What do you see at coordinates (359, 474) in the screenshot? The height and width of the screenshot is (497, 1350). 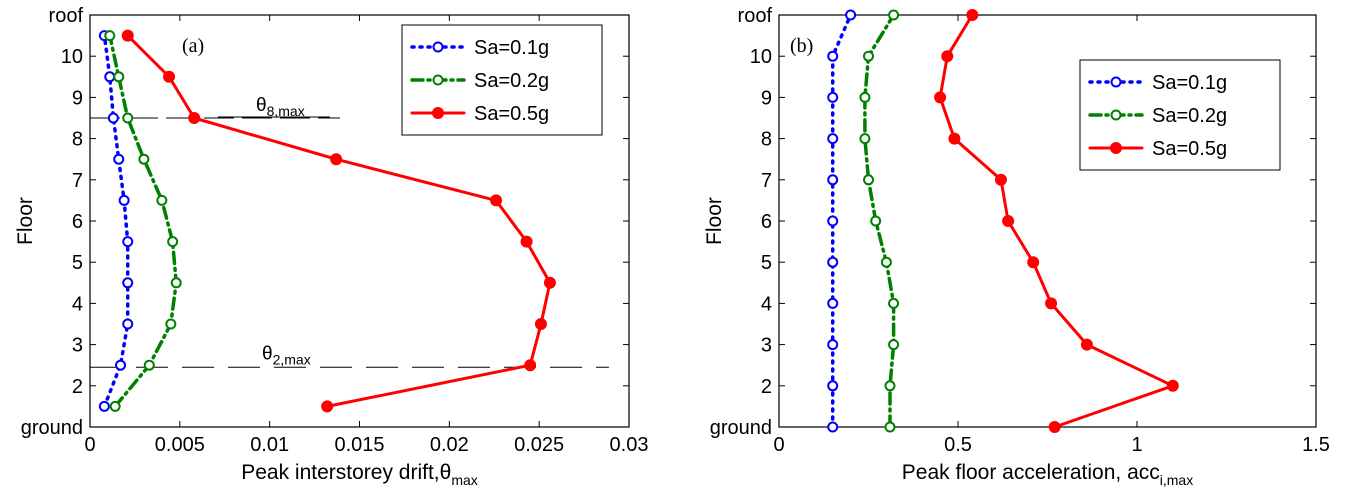 I see `x-axis-label: Peak interstorey drift,θmax` at bounding box center [359, 474].